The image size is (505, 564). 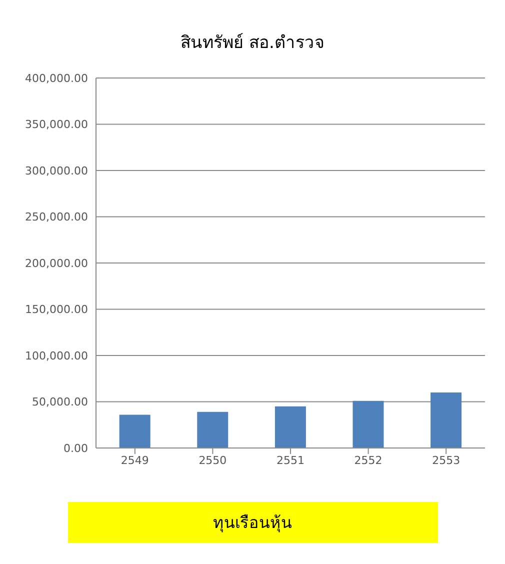 I want to click on y-tick-label: 50,000.00, so click(x=60, y=402).